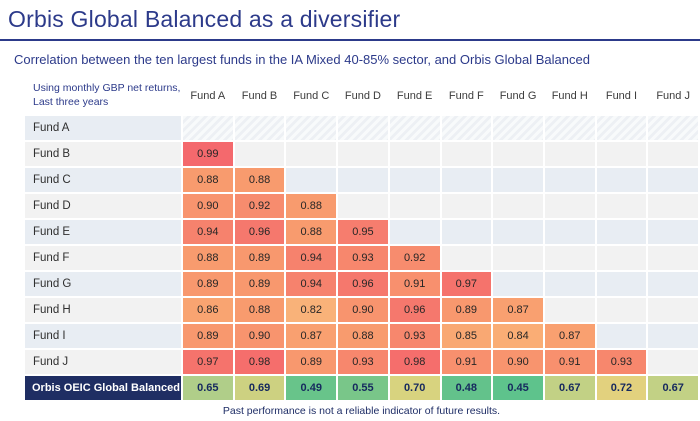 The height and width of the screenshot is (421, 700). I want to click on correlation-cell: 0.85, so click(466, 336).